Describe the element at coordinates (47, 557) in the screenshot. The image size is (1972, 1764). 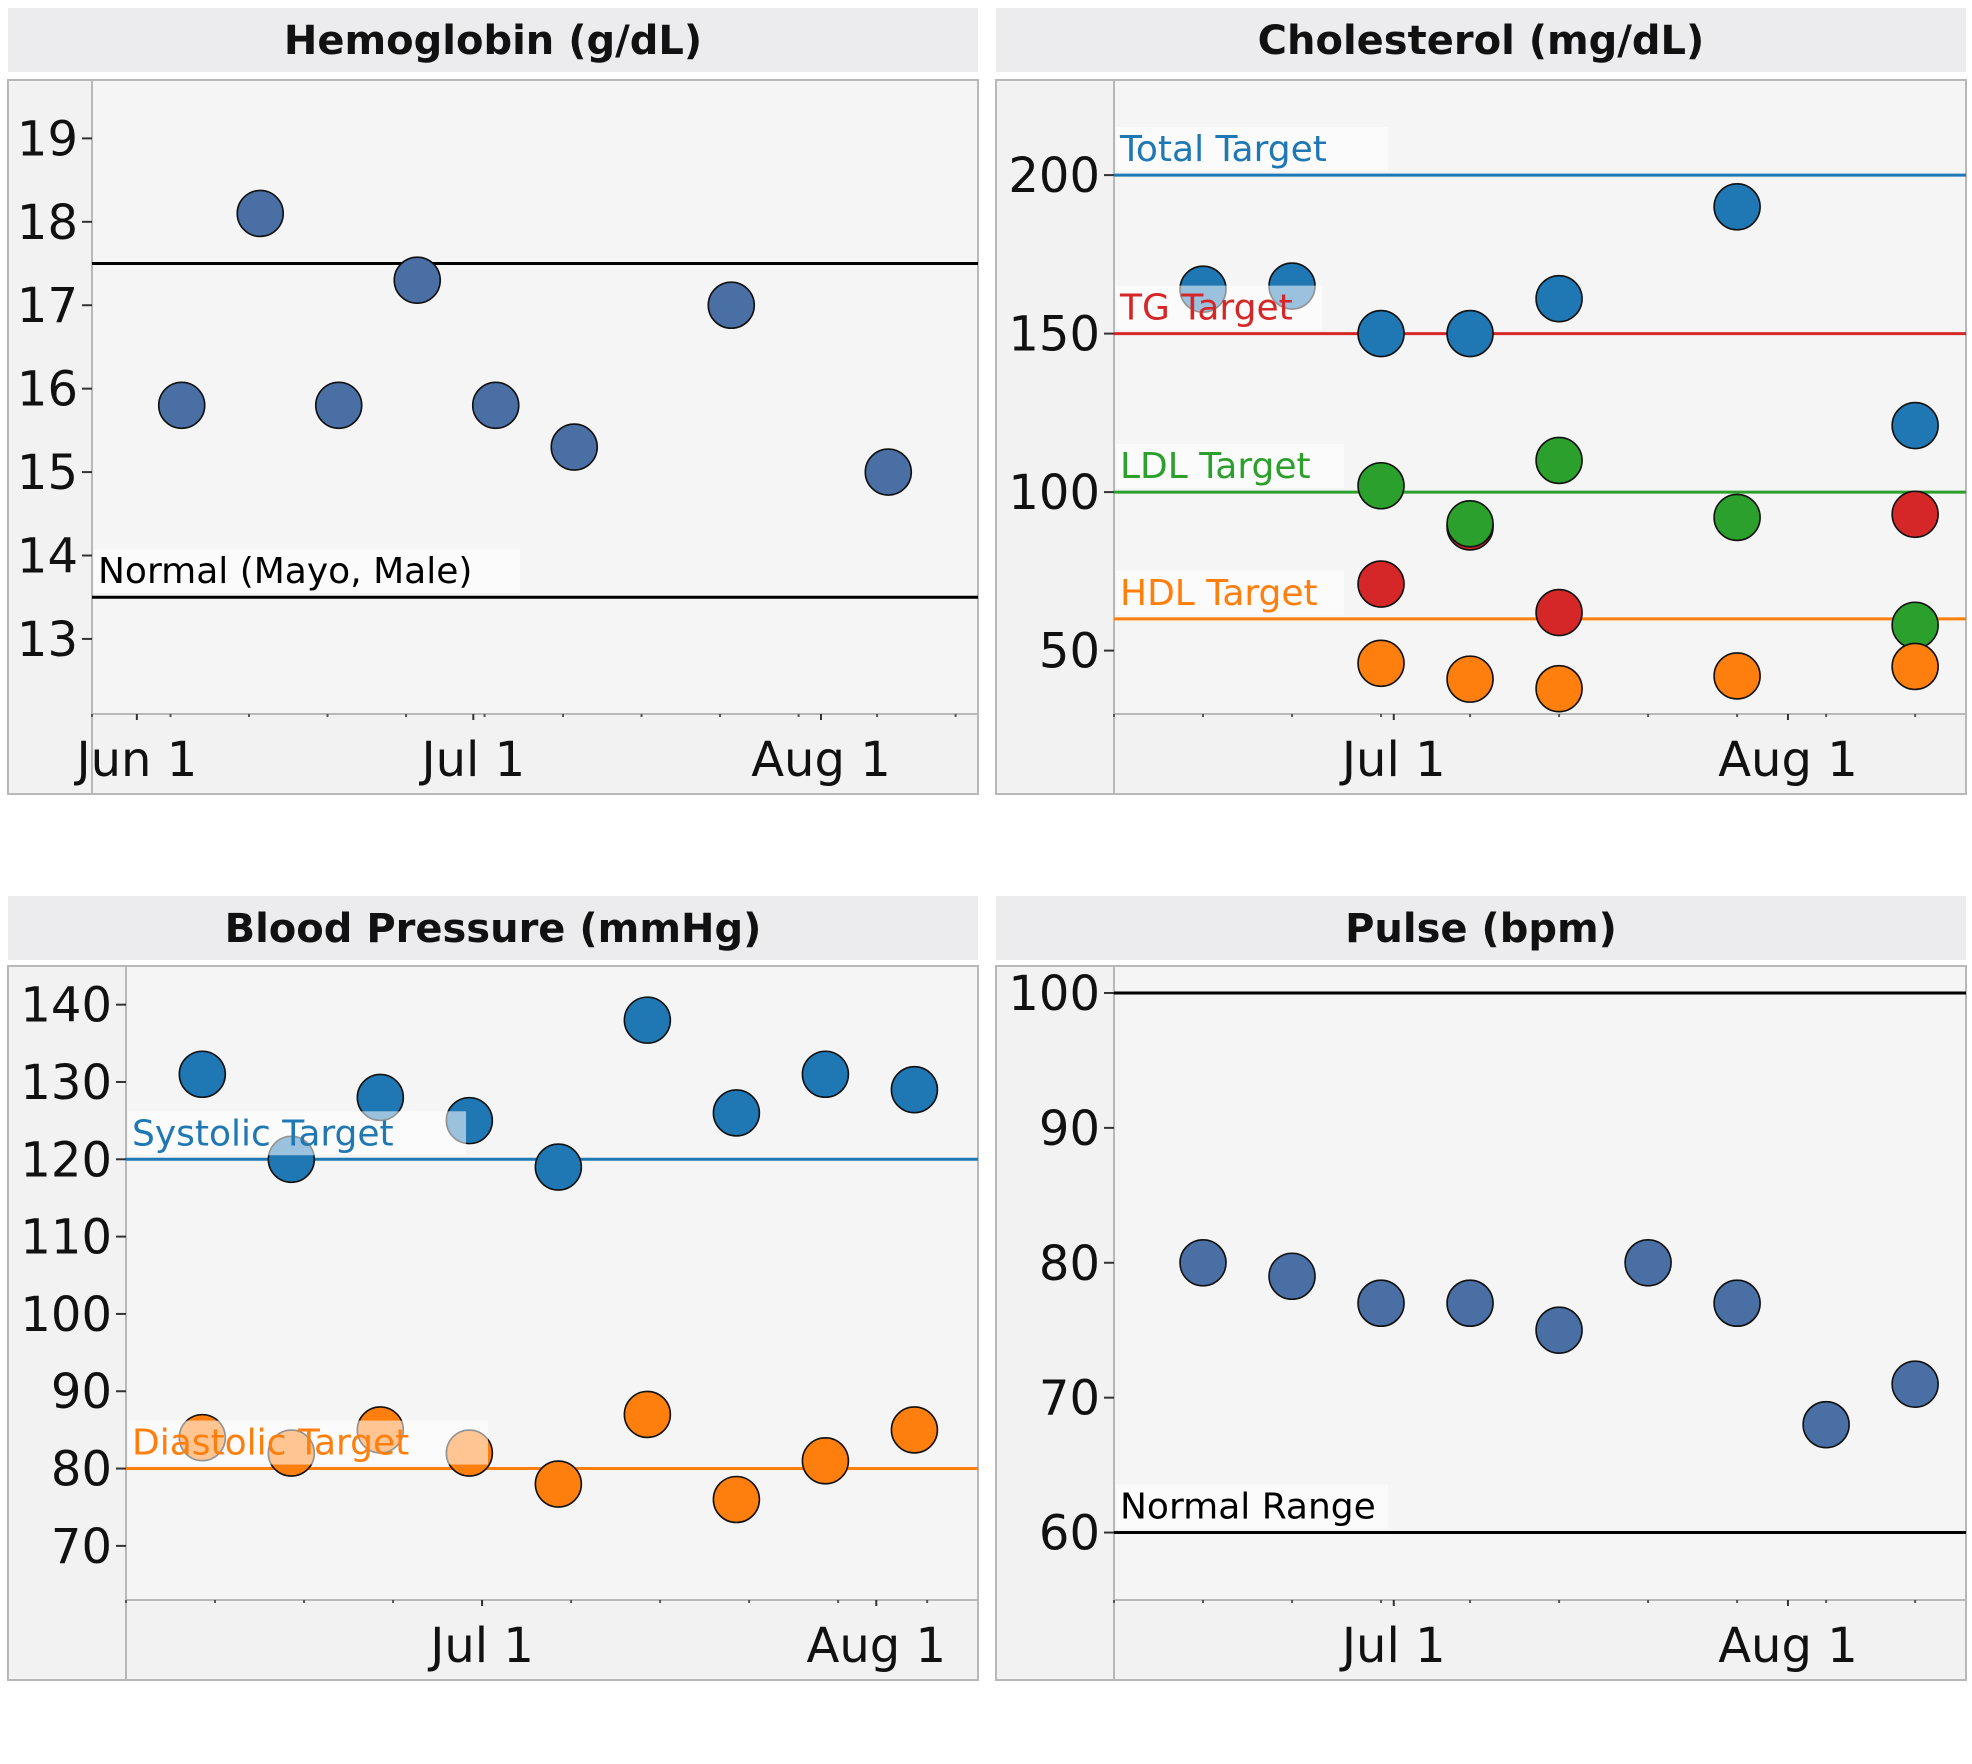
I see `y-tick-label: 14` at that location.